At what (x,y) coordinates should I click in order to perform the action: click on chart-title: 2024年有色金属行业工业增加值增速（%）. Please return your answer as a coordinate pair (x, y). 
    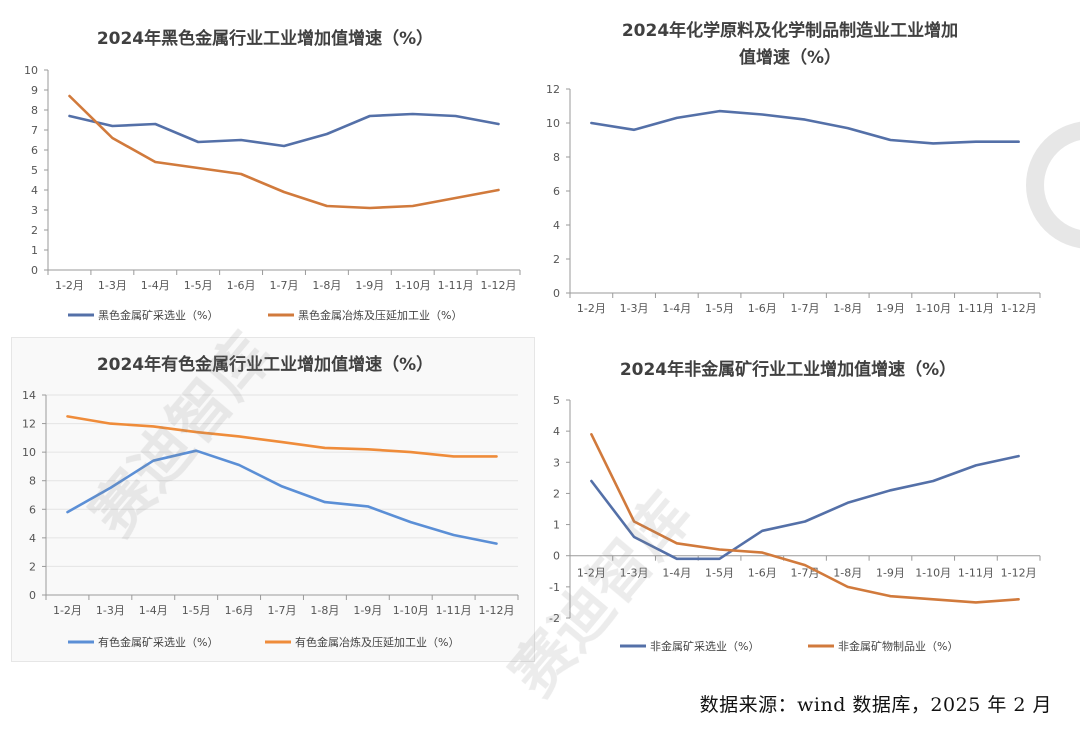
    Looking at the image, I should click on (265, 364).